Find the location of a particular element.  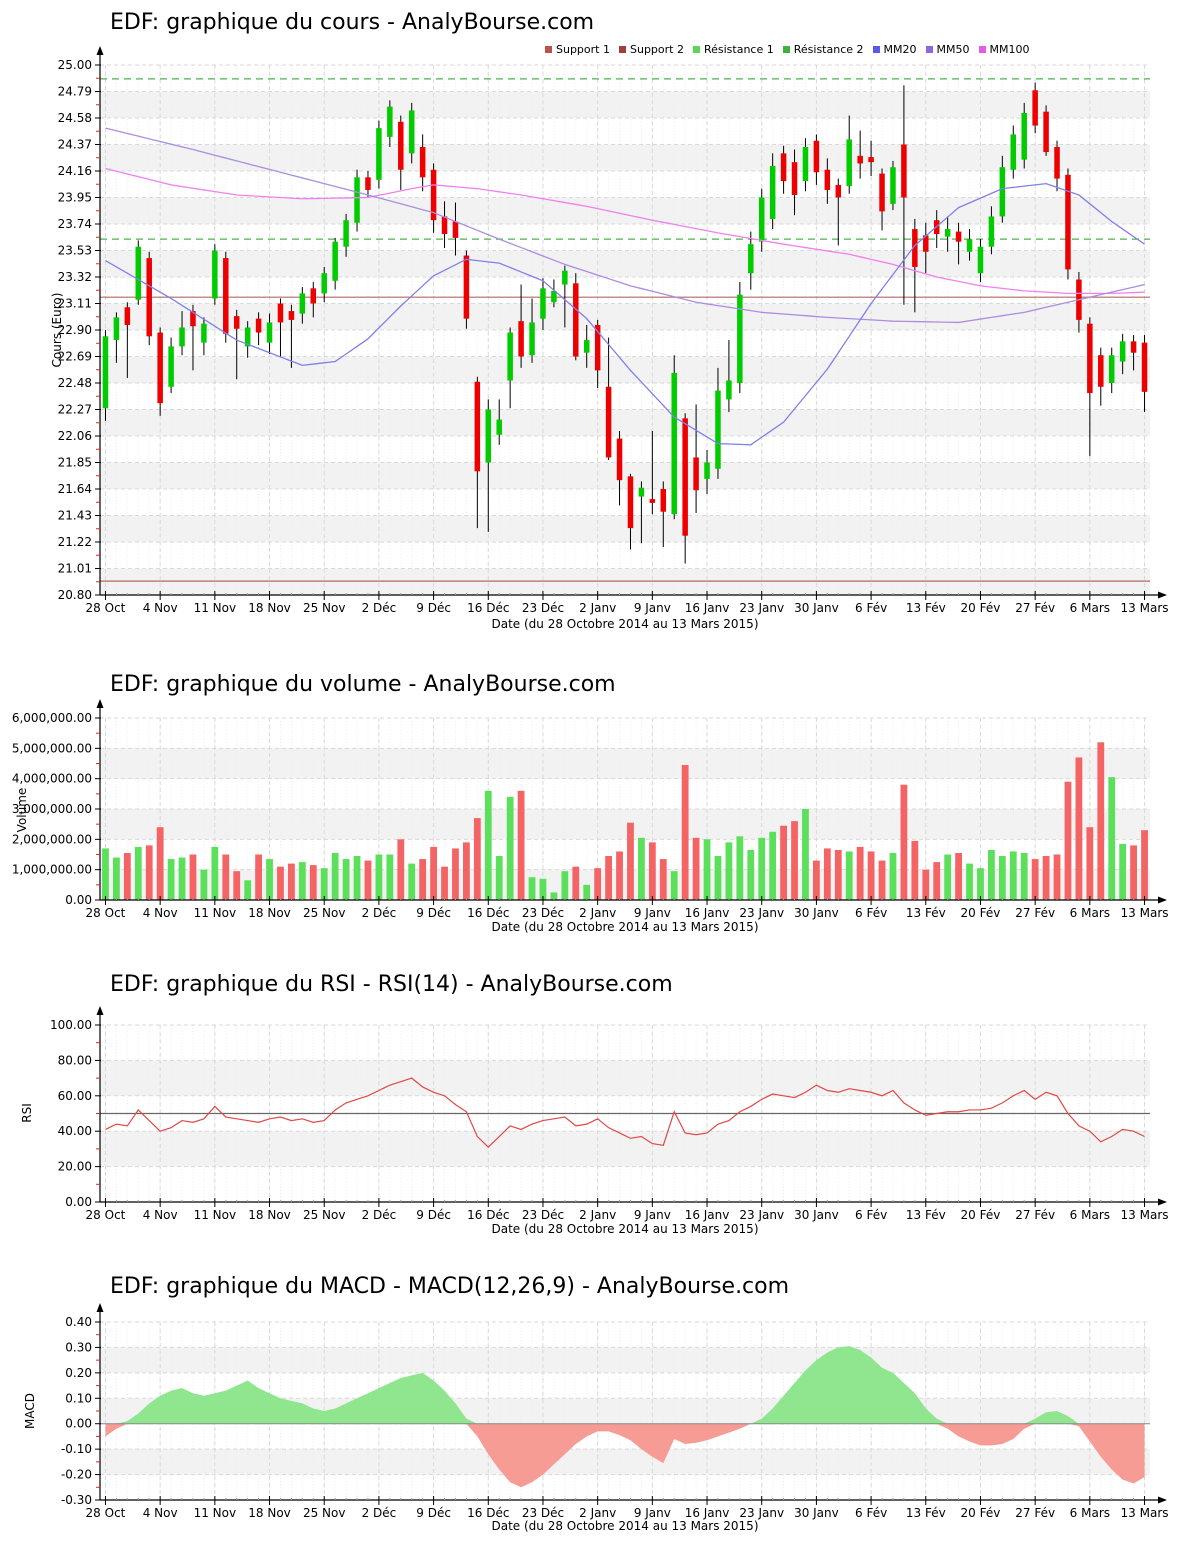

svg-text: 6 Mars is located at coordinates (1090, 608).